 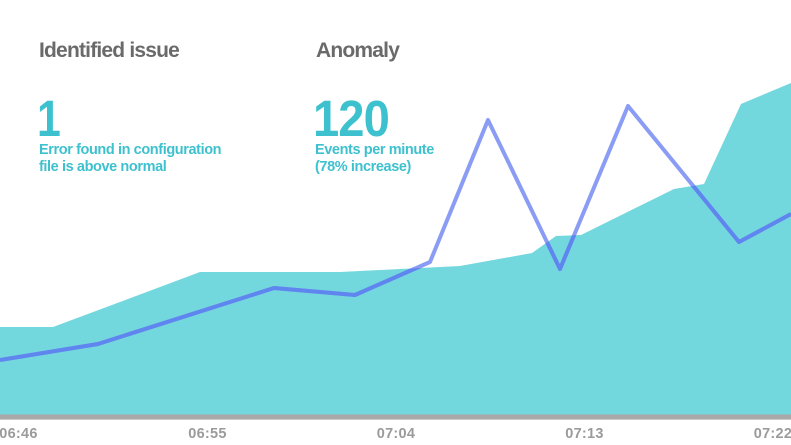 What do you see at coordinates (207, 434) in the screenshot?
I see `svg-text: 06:55` at bounding box center [207, 434].